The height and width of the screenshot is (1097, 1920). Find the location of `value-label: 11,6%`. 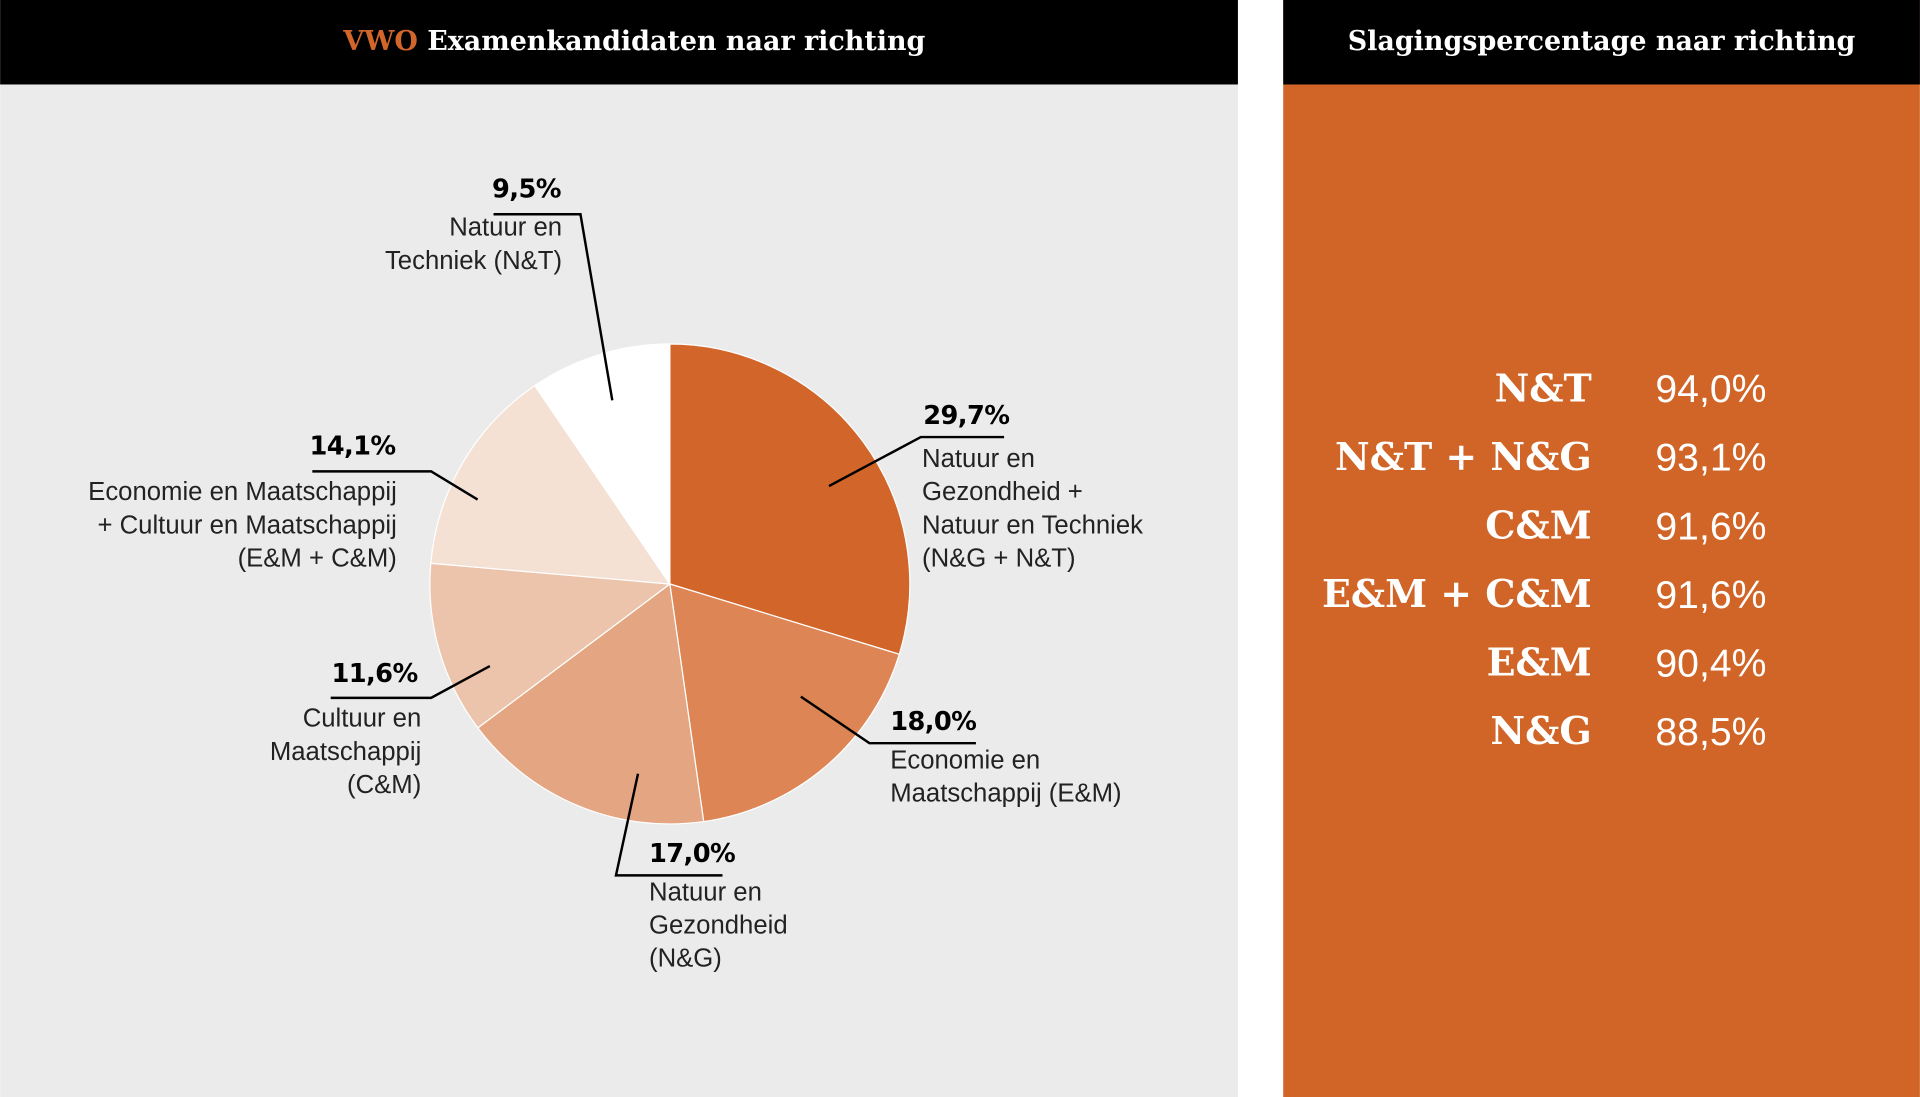

value-label: 11,6% is located at coordinates (374, 674).